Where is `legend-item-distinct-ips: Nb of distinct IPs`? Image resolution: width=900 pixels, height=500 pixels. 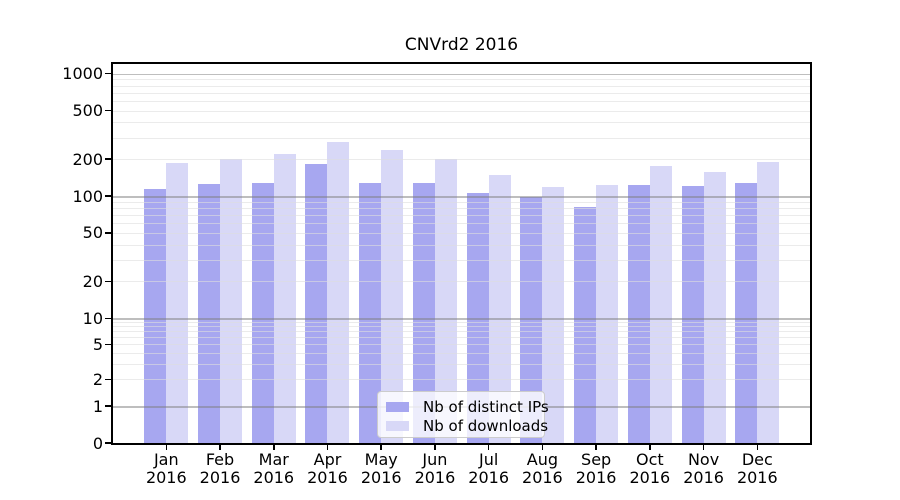
legend-item-distinct-ips: Nb of distinct IPs is located at coordinates (467, 406).